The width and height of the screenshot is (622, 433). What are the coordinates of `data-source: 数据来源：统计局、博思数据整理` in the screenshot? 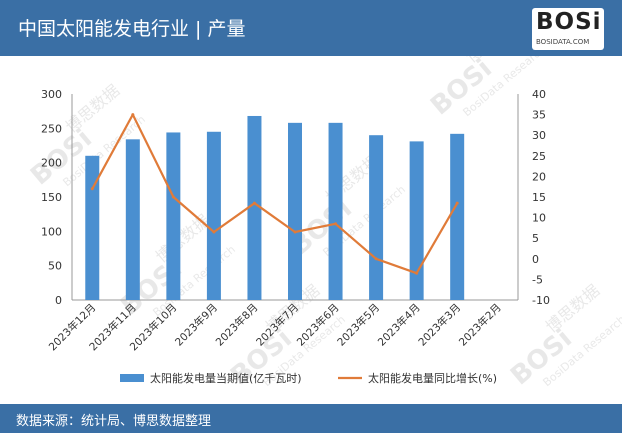 It's located at (114, 421).